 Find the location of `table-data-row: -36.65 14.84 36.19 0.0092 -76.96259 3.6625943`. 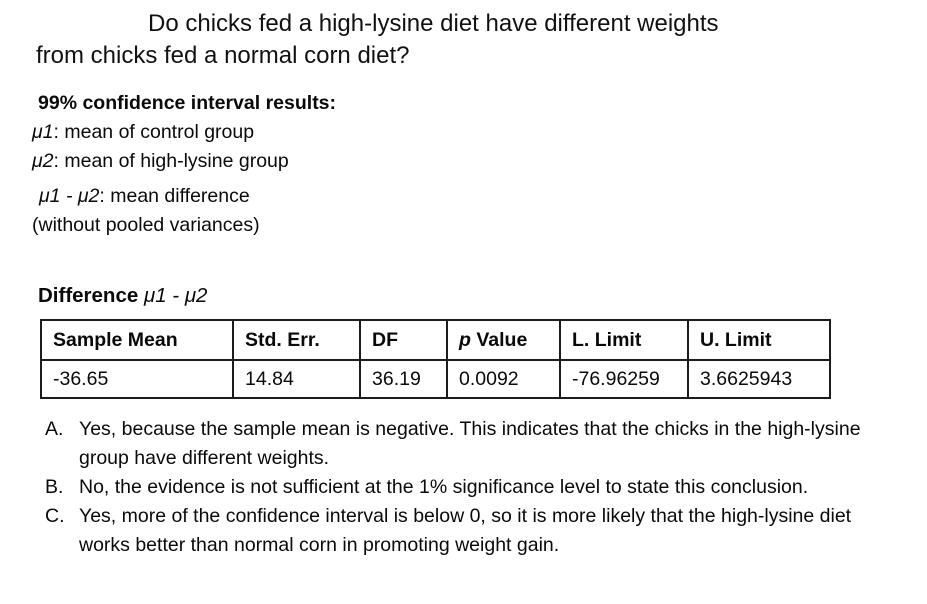

table-data-row: -36.65 14.84 36.19 0.0092 -76.96259 3.6625943 is located at coordinates (435, 379).